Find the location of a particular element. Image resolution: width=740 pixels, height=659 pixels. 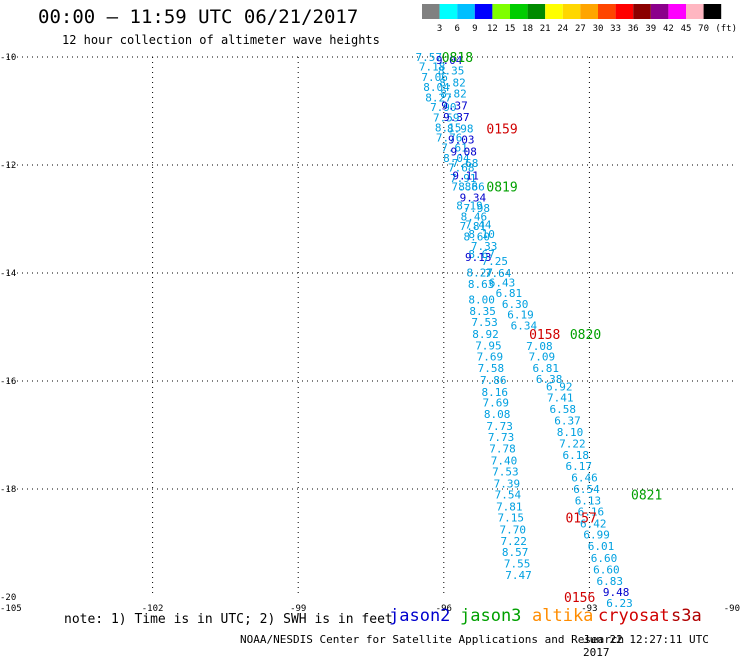

wave-height-label: 9.13 is located at coordinates (478, 257).